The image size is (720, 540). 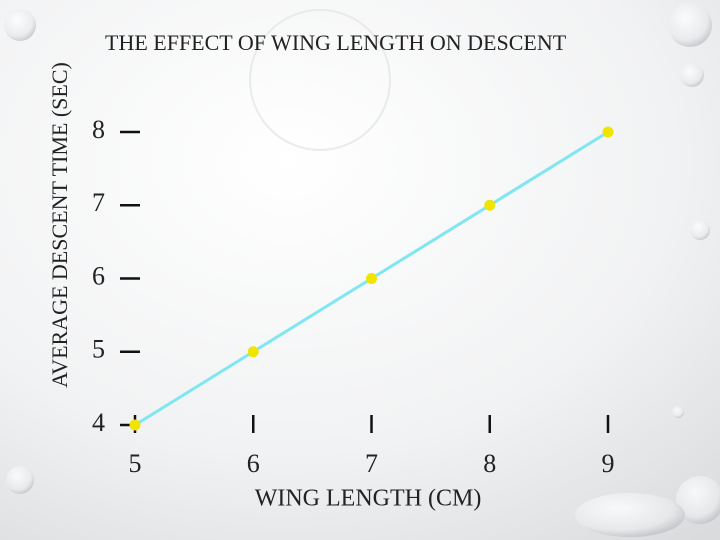 I want to click on x-tick-label: 5, so click(x=135, y=463).